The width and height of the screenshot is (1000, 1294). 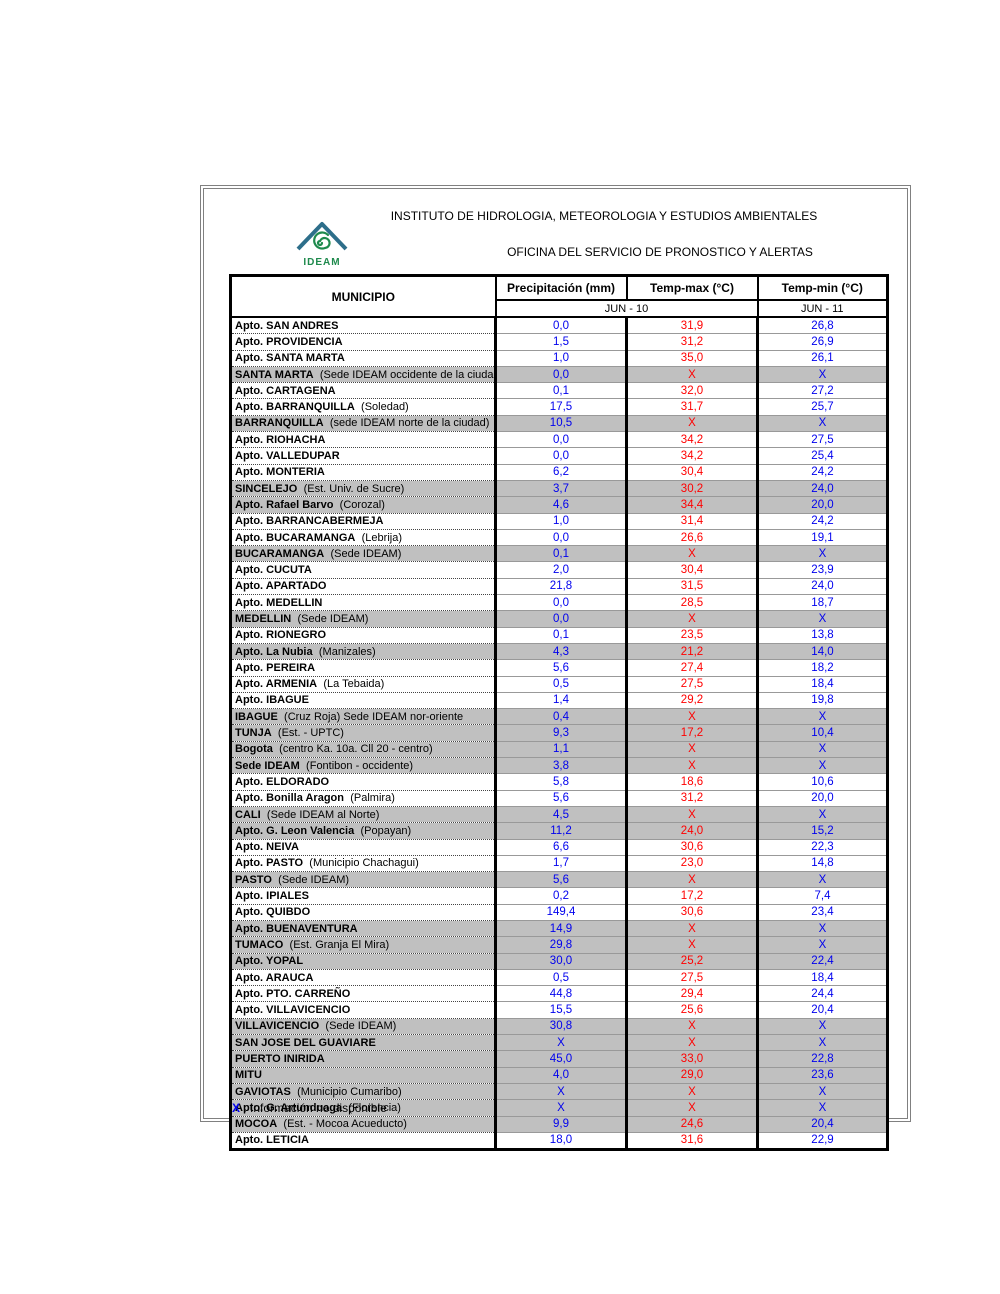 I want to click on temp-min-value: 18,4, so click(x=822, y=978).